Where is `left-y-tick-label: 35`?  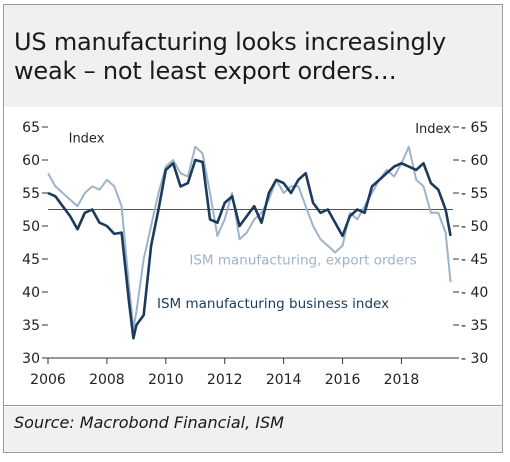
left-y-tick-label: 35 is located at coordinates (31, 326).